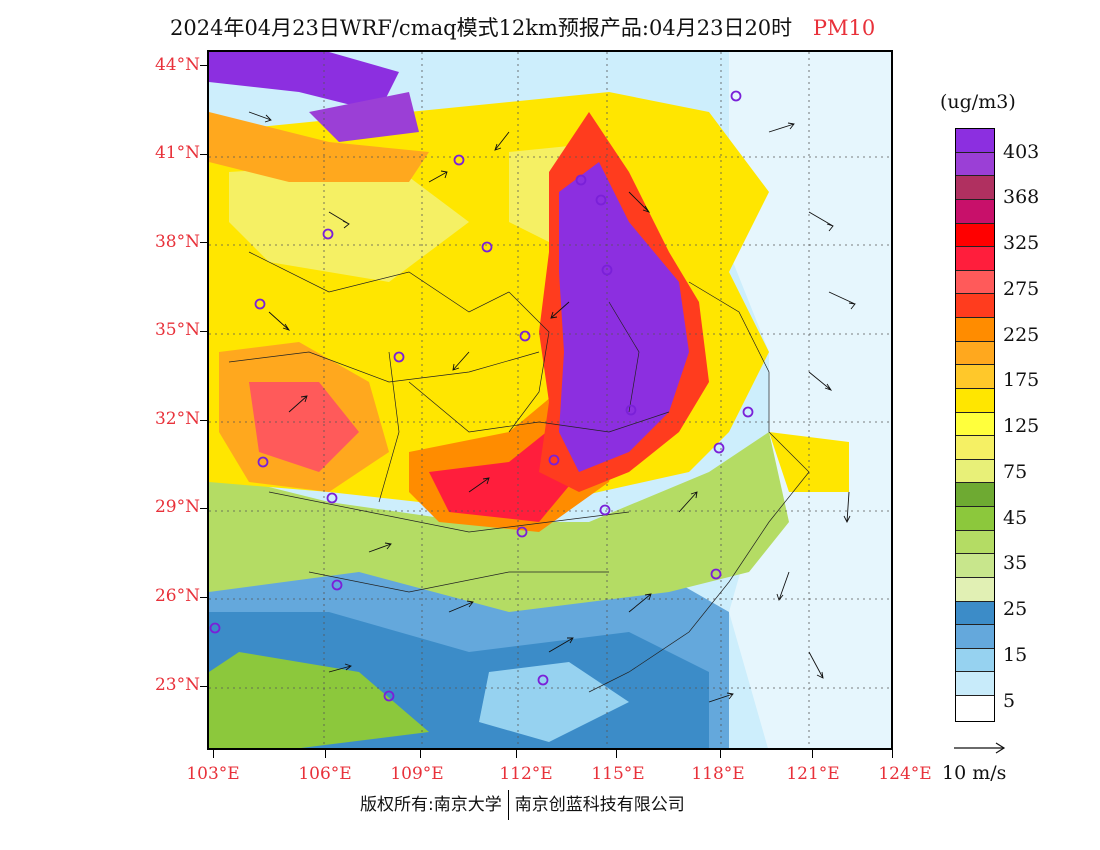 This screenshot has height=850, width=1100. I want to click on reference-vector-label: 10 m/s, so click(974, 773).